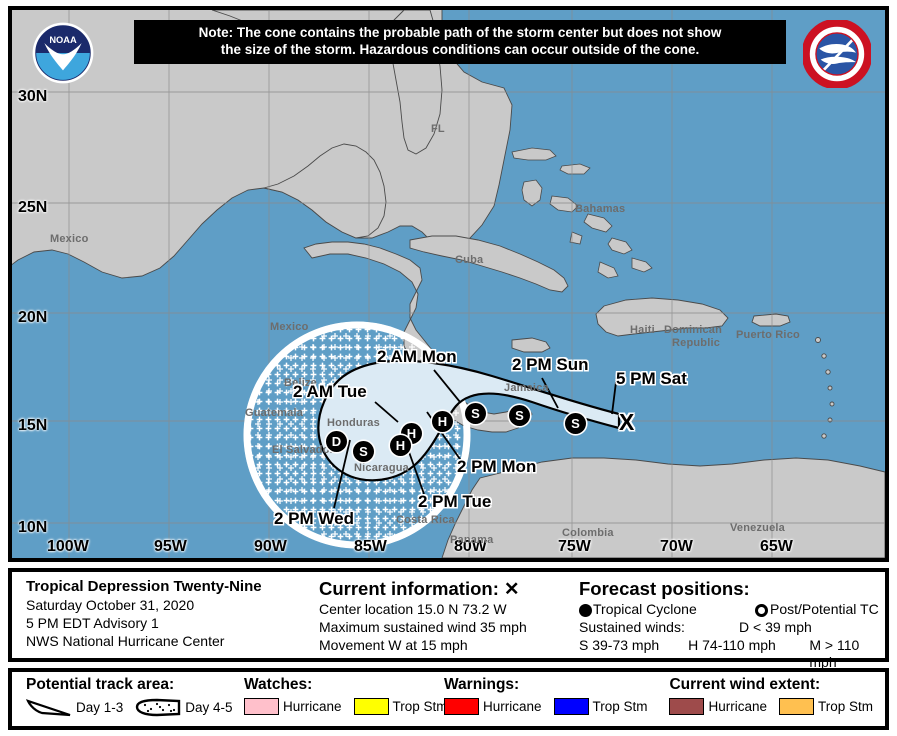  I want to click on legend-wind-extent: Current wind extent: Hurricane Trop Stm, so click(777, 693).